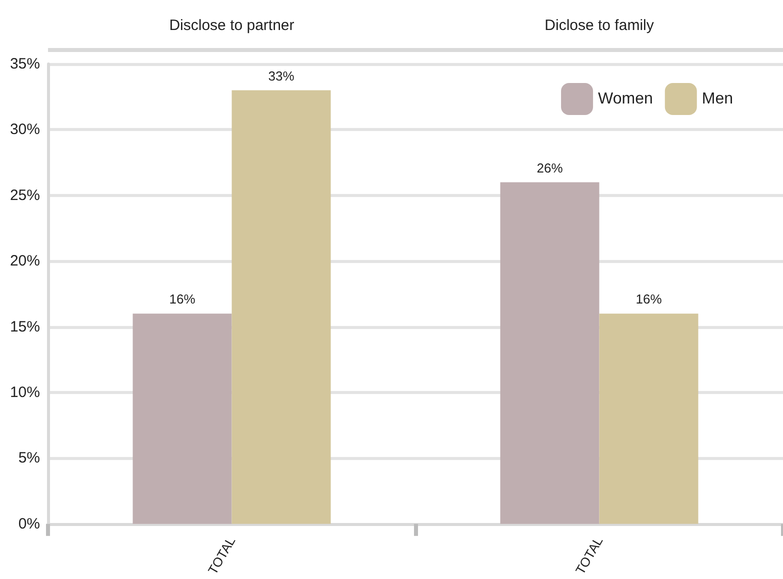 This screenshot has height=579, width=783. I want to click on text: Diclose to family, so click(599, 25).